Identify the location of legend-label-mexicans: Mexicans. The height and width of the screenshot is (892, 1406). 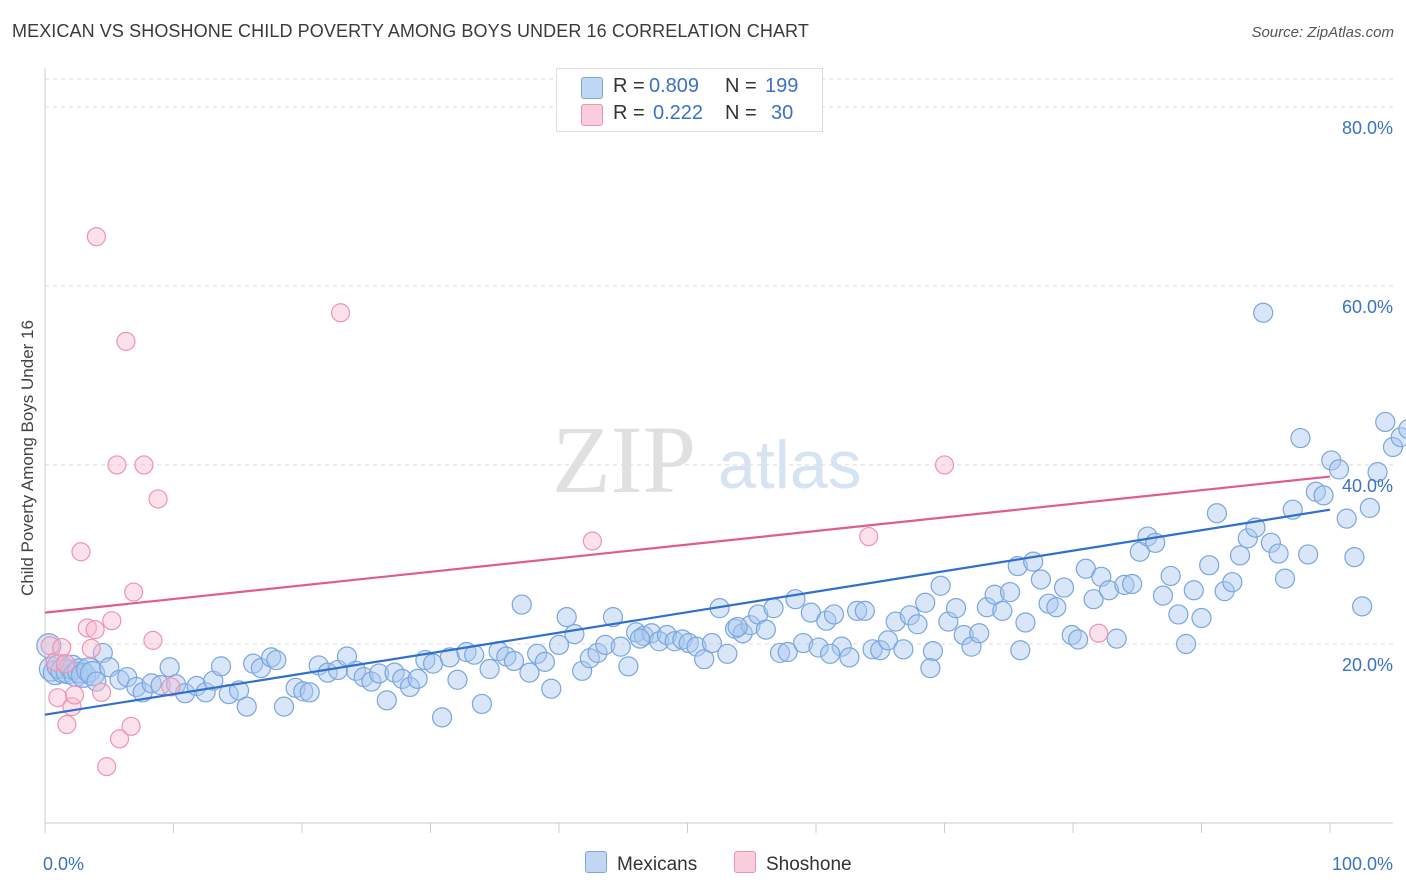
(657, 864).